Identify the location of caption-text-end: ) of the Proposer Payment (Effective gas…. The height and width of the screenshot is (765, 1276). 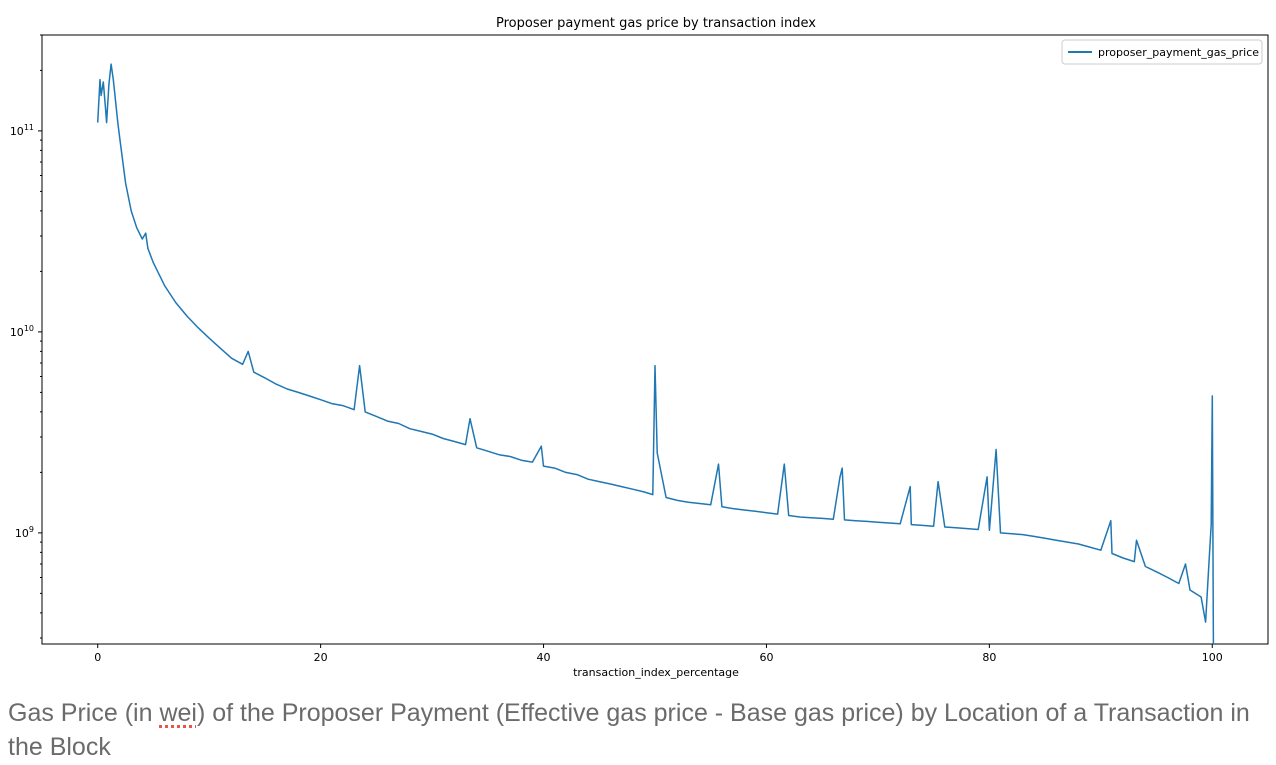
(629, 730).